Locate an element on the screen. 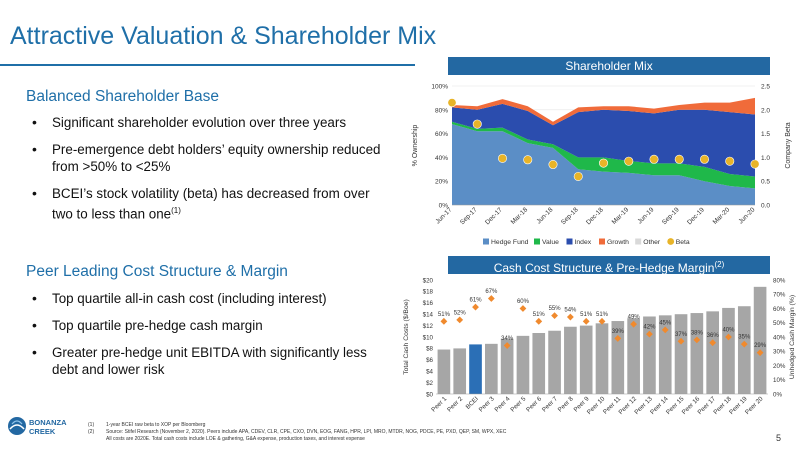  x-tick-label: Jun-20 is located at coordinates (746, 215).